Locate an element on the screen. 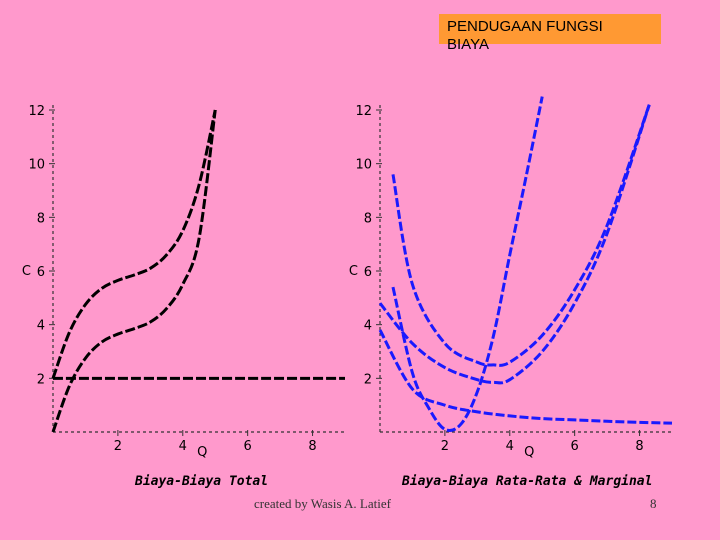 The image size is (720, 540). series-line-tvc is located at coordinates (134, 271).